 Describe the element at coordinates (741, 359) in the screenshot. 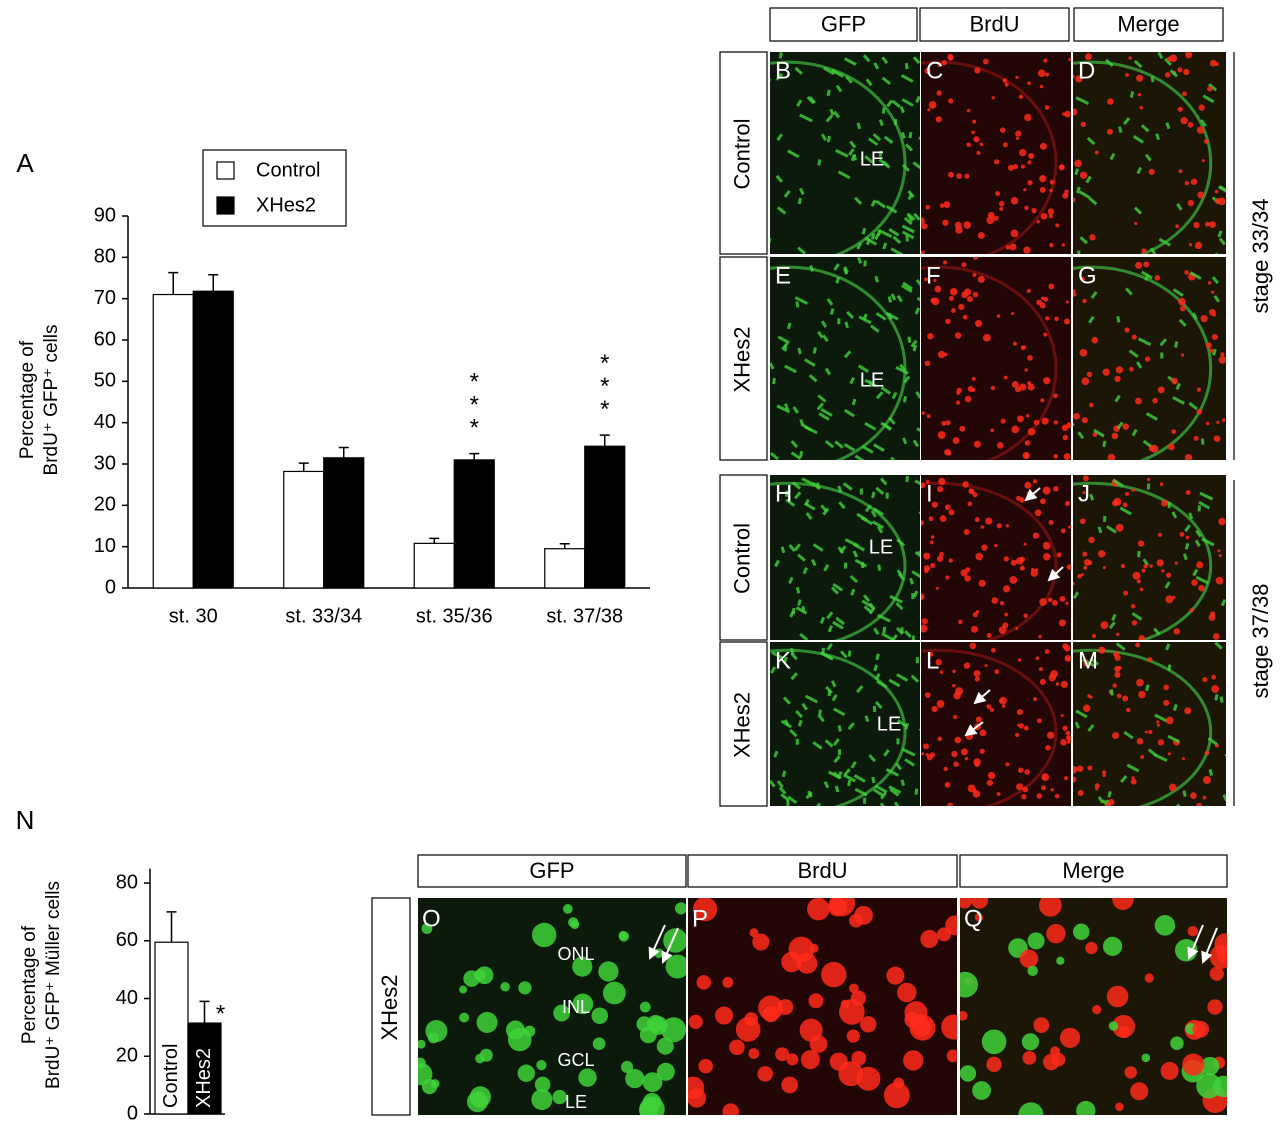

I see `row-label: XHes2` at that location.